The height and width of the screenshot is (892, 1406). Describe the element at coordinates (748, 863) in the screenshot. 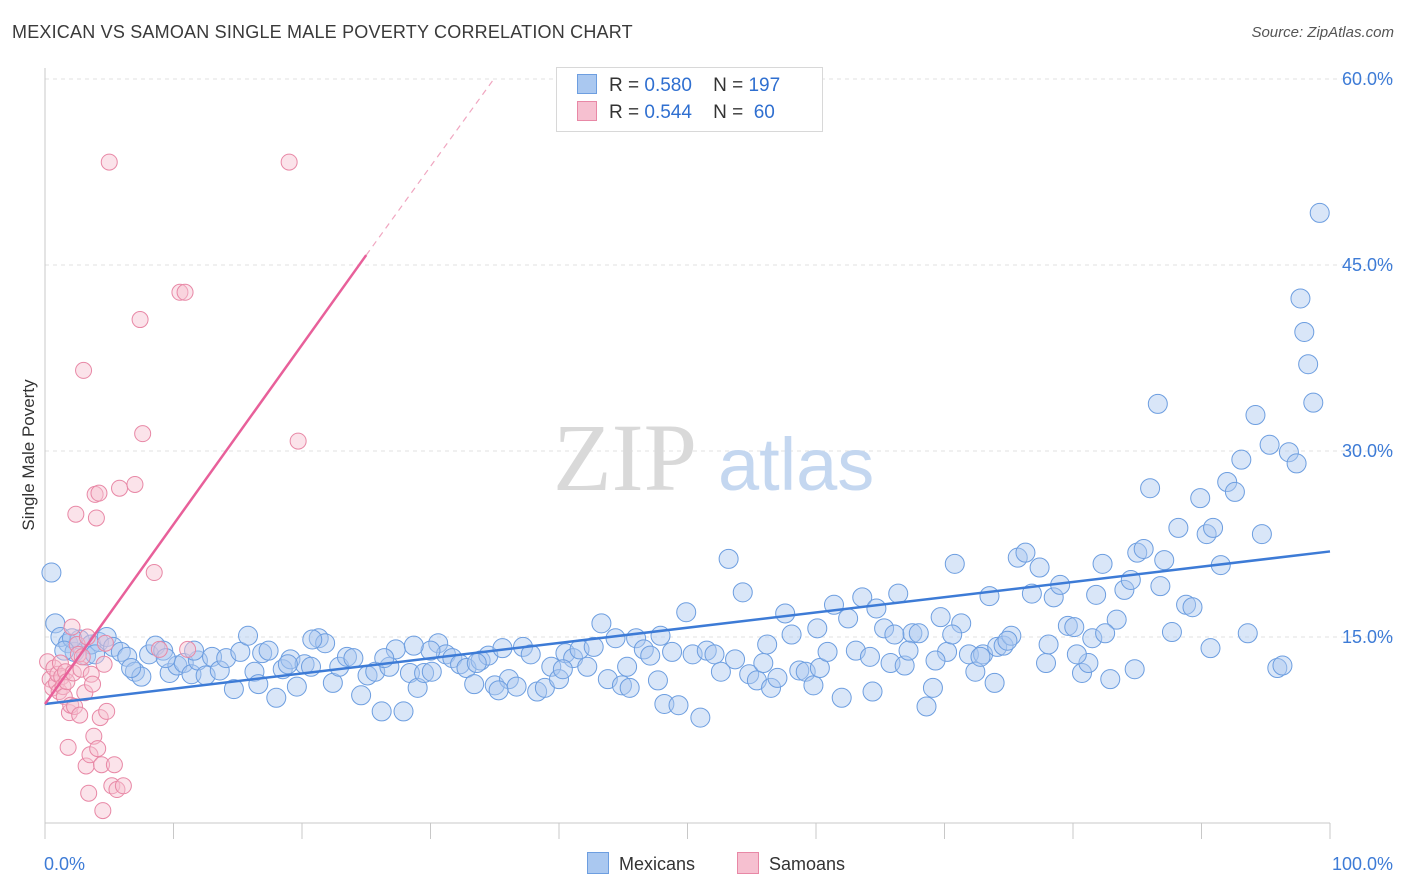

I see `bottom-legend-swatch-samoans` at that location.